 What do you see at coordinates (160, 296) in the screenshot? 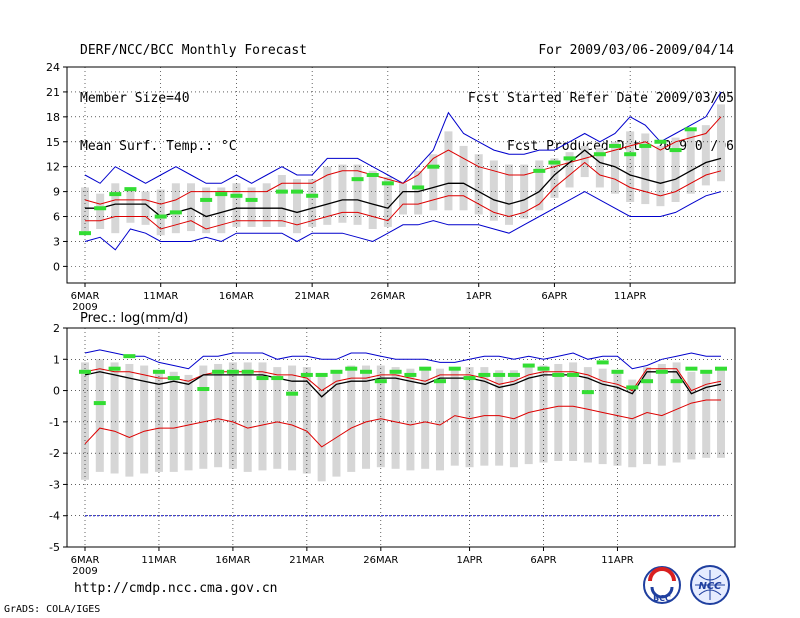
I see `x-tick-label: 11MAR` at bounding box center [160, 296].